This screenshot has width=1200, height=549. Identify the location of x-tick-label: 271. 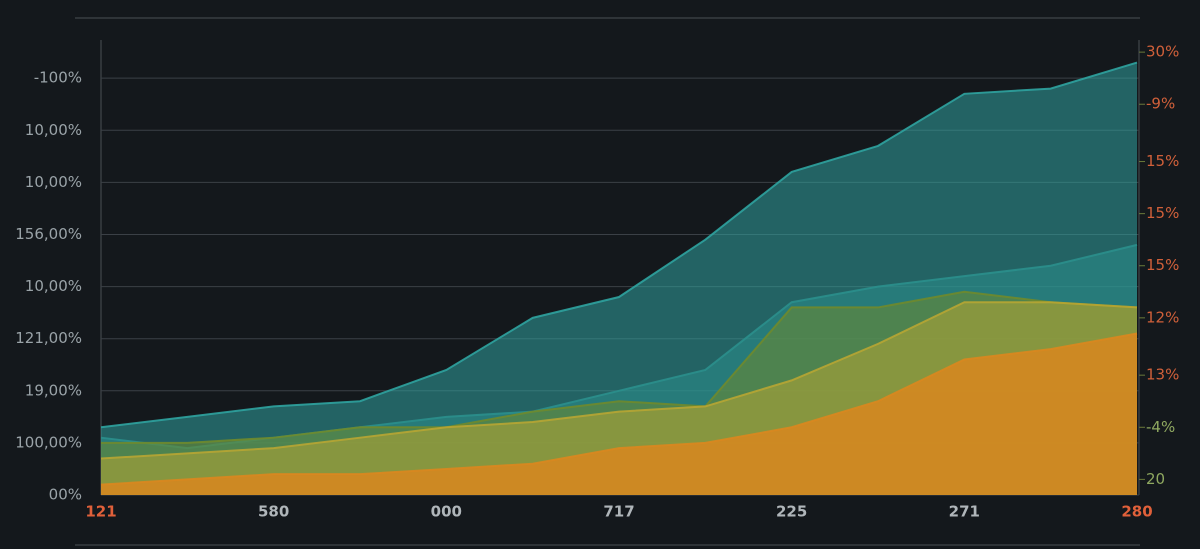
(964, 512).